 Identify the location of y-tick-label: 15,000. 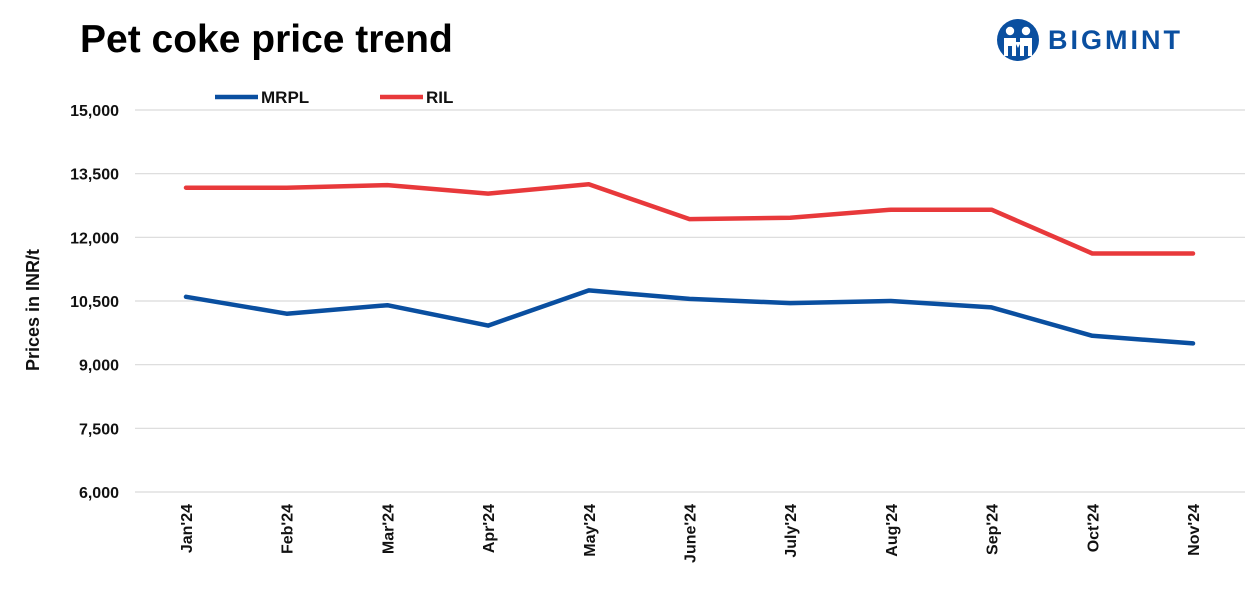
(94, 111).